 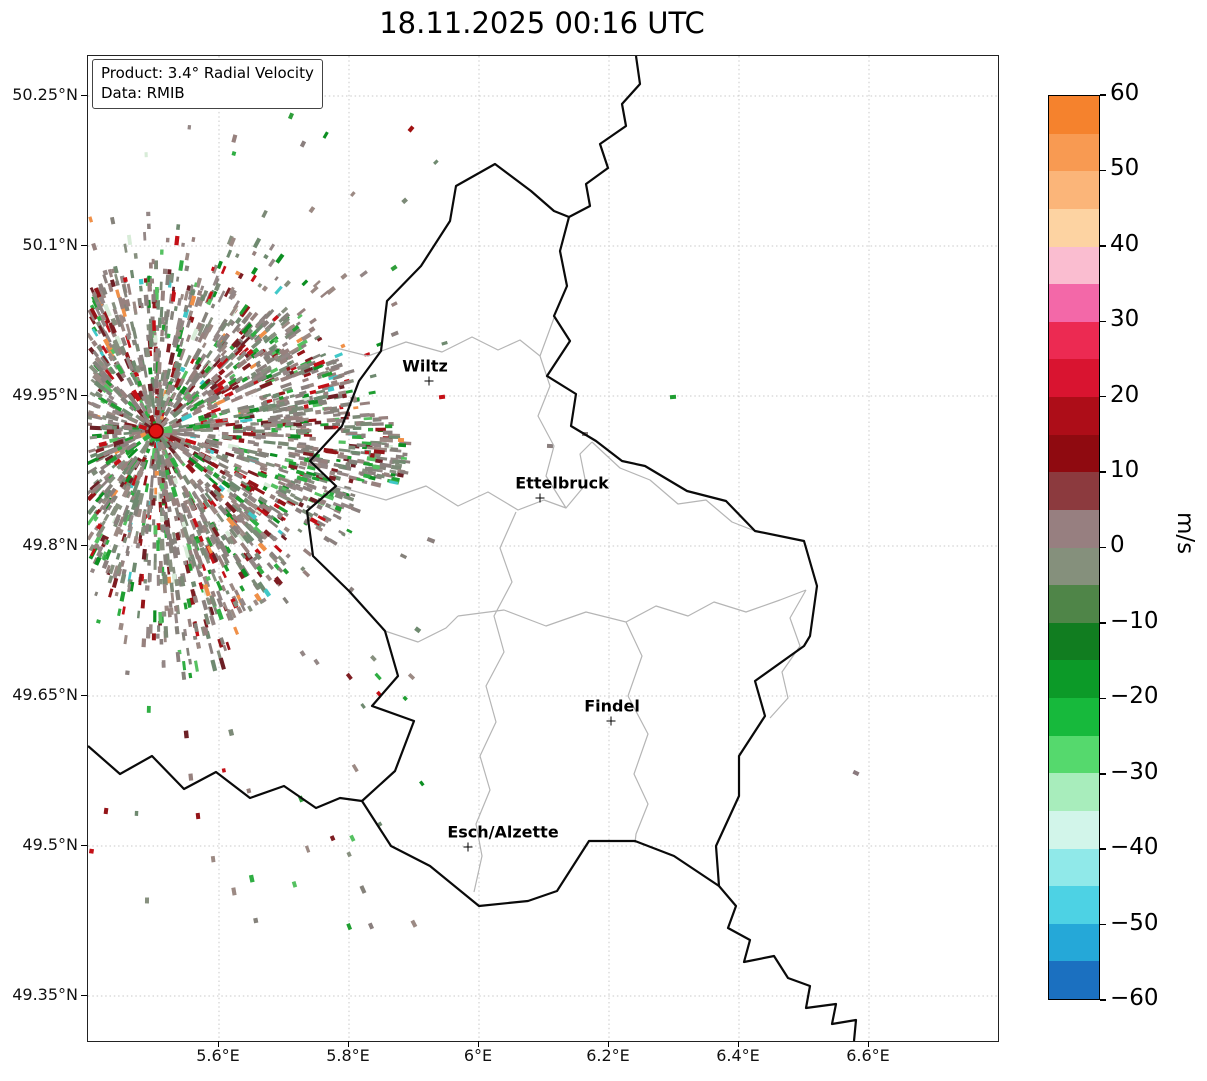 I want to click on lon-tick-label: 6.4°E, so click(x=738, y=1055).